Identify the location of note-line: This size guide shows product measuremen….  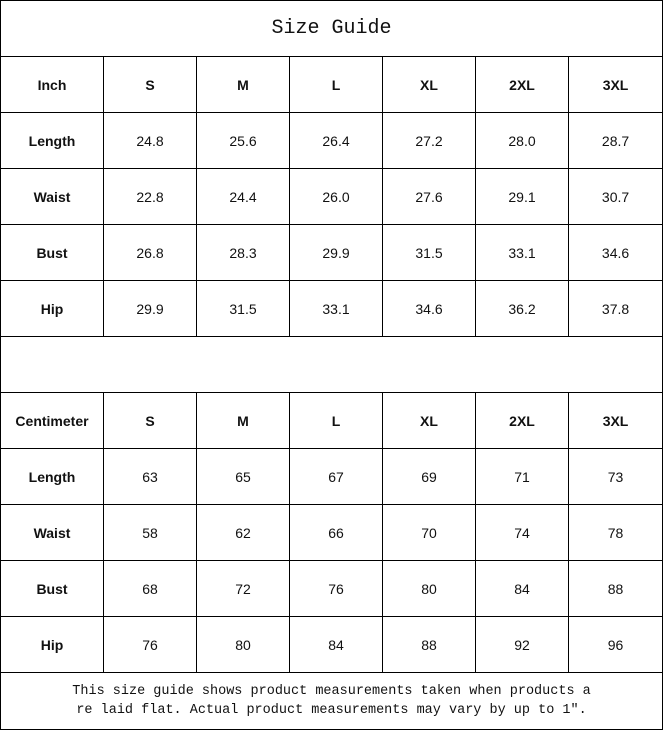
(331, 691).